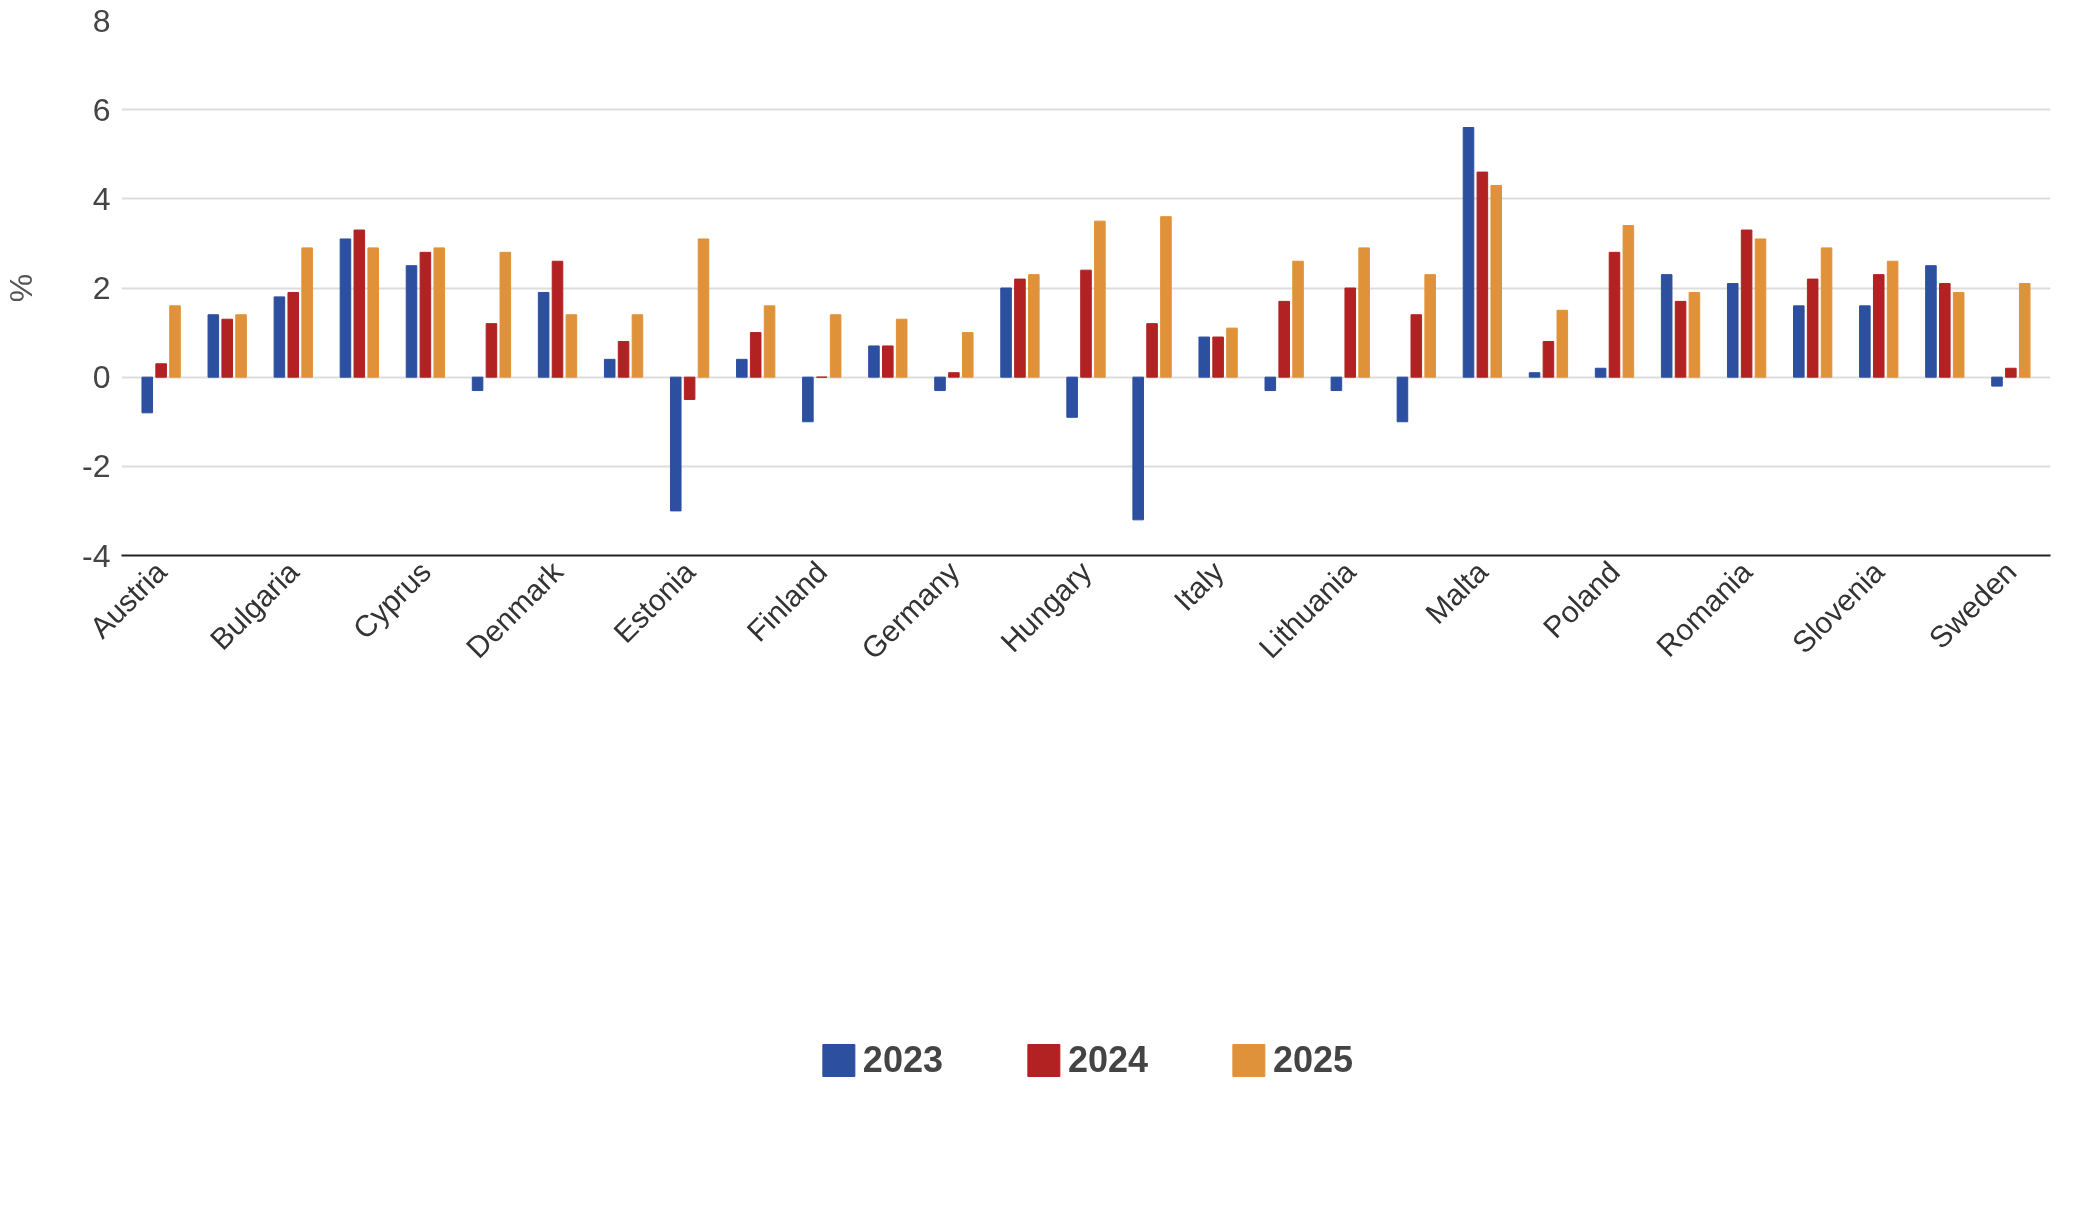 This screenshot has height=1216, width=2097. I want to click on legend-label: 2023, so click(902, 1059).